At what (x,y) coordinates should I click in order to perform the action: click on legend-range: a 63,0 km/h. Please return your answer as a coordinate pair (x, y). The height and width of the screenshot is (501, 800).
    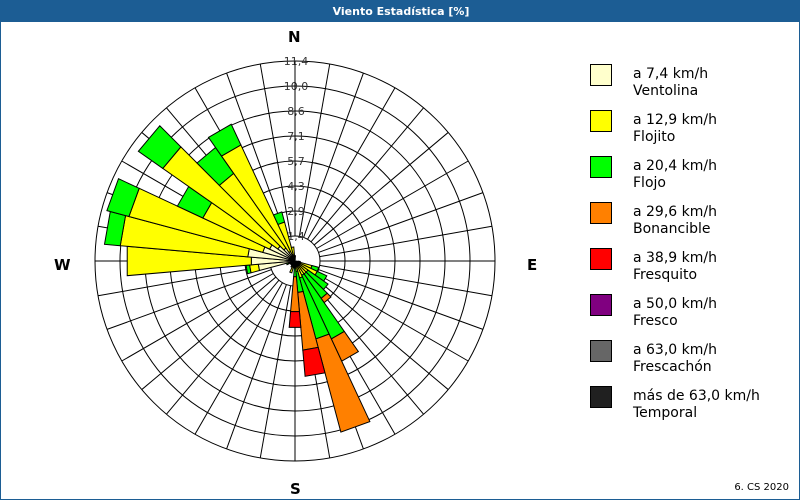
    Looking at the image, I should click on (675, 350).